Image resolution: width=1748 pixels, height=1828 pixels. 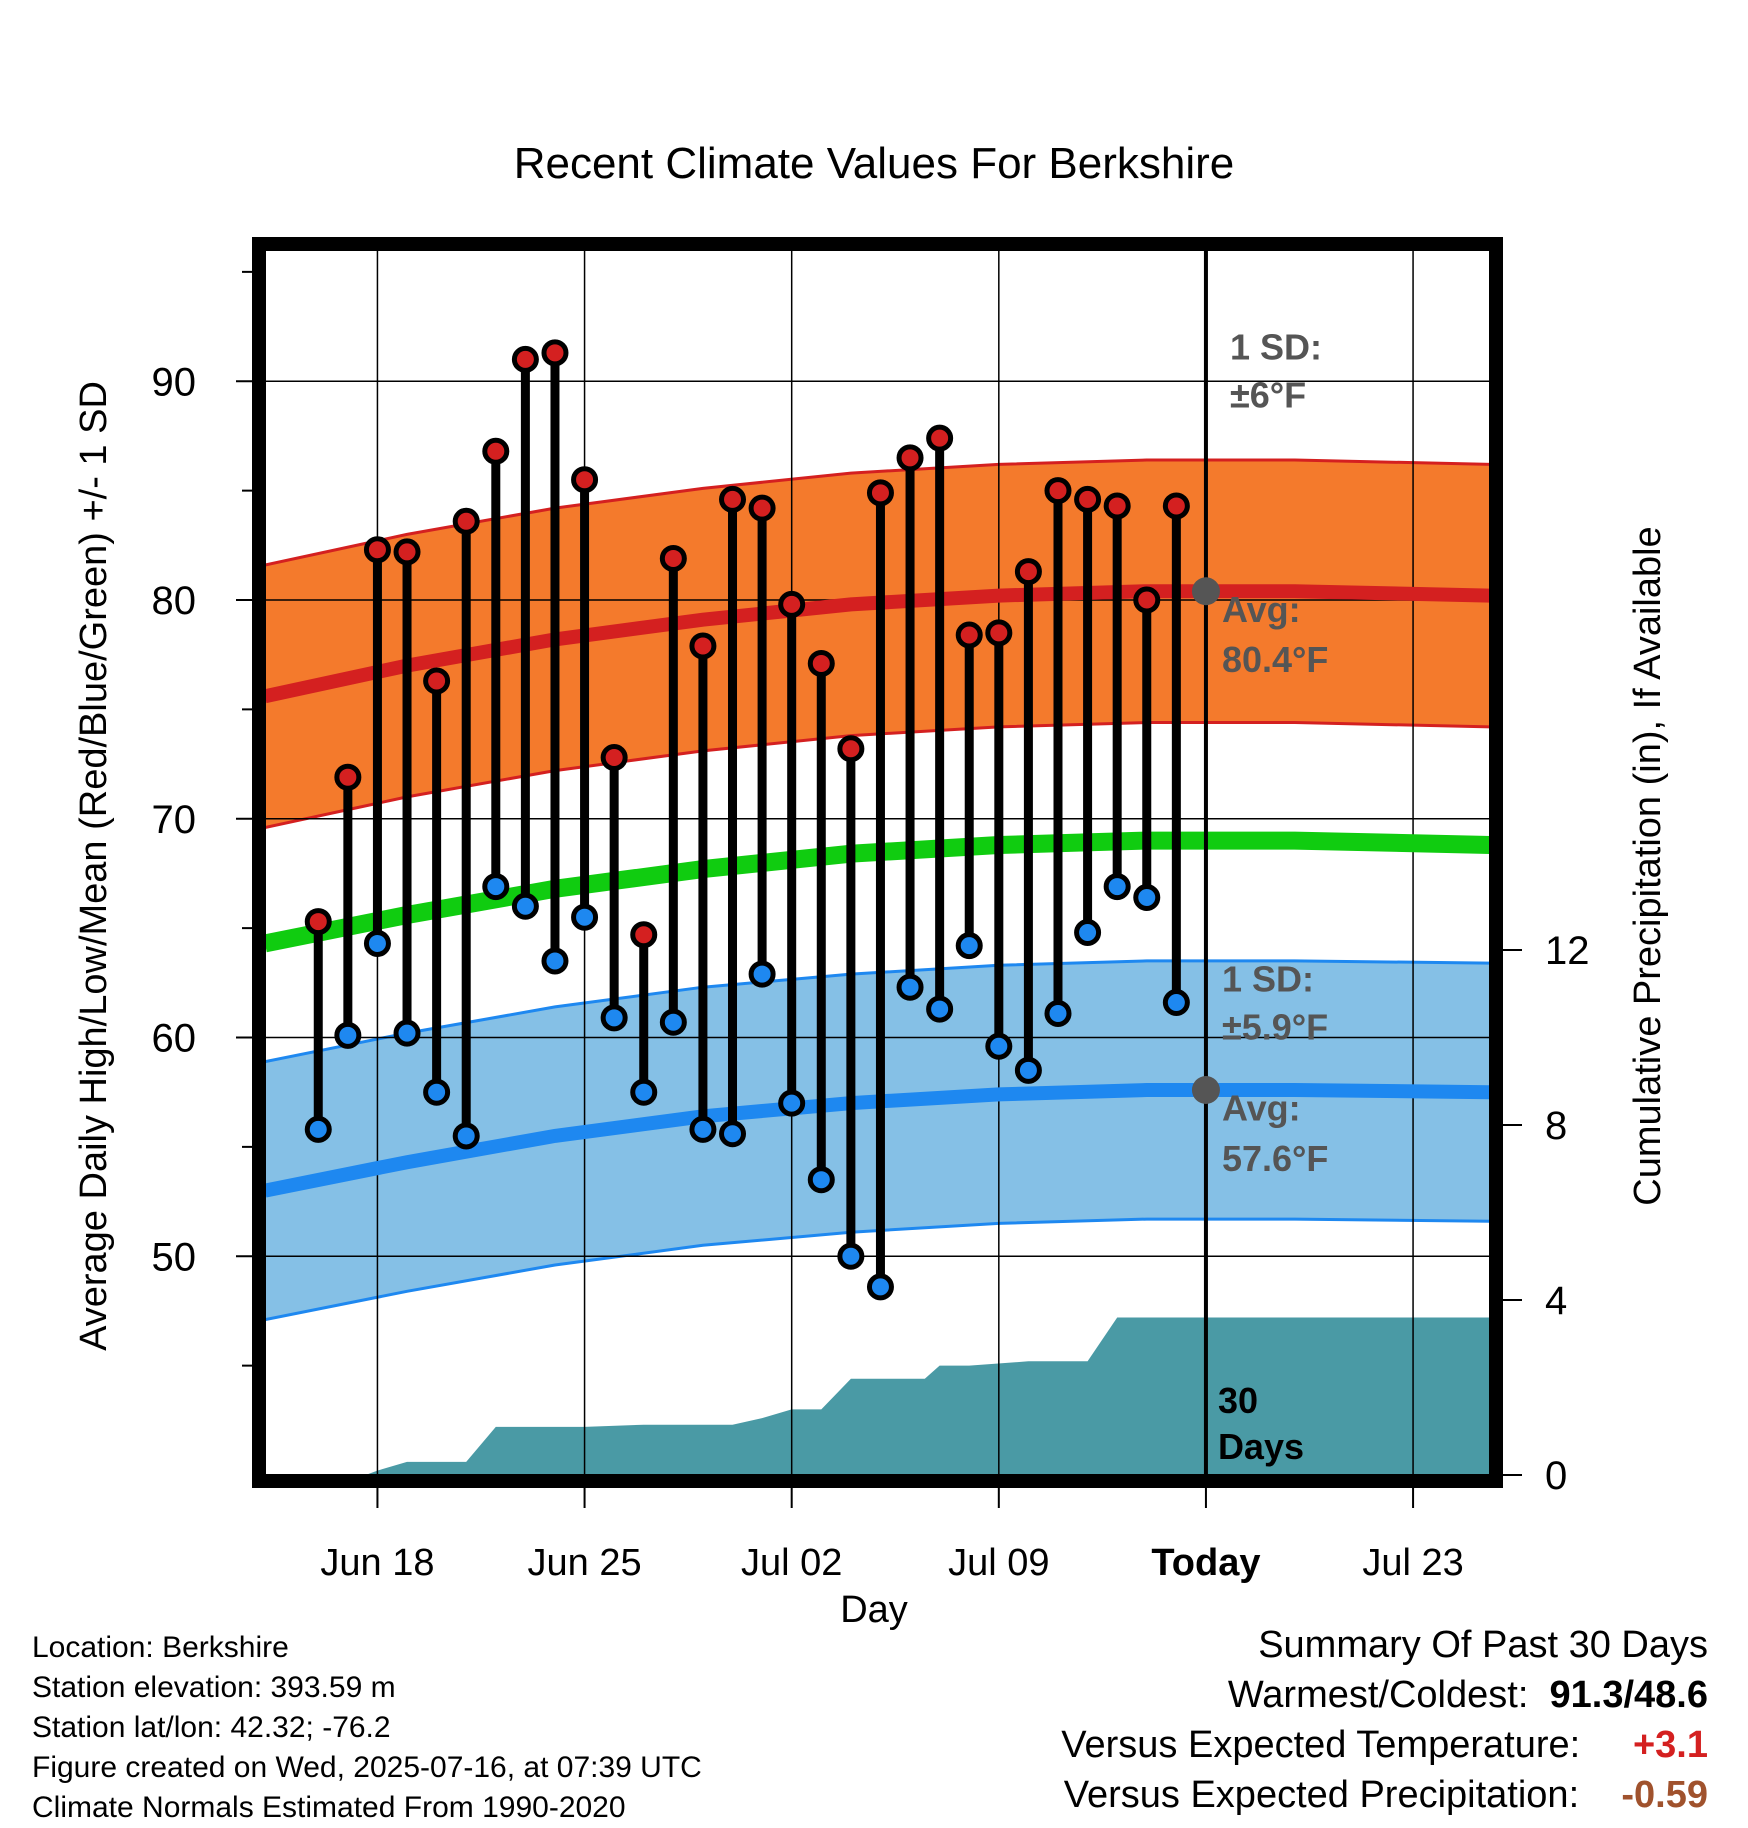 What do you see at coordinates (1261, 1108) in the screenshot?
I see `low-avg-annotation: Avg:` at bounding box center [1261, 1108].